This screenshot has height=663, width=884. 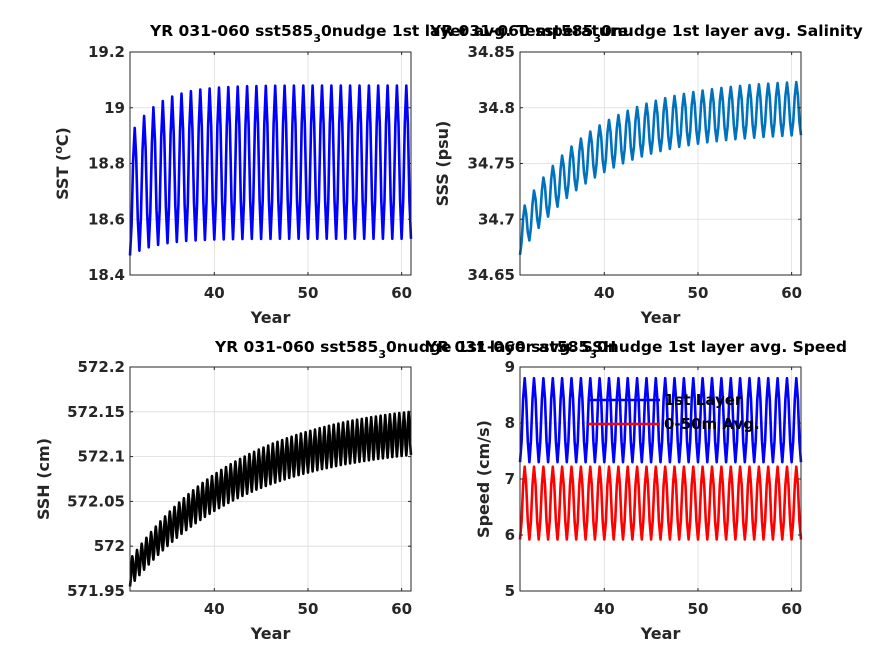 I want to click on y-tick-label: 34.8, so click(x=496, y=108).